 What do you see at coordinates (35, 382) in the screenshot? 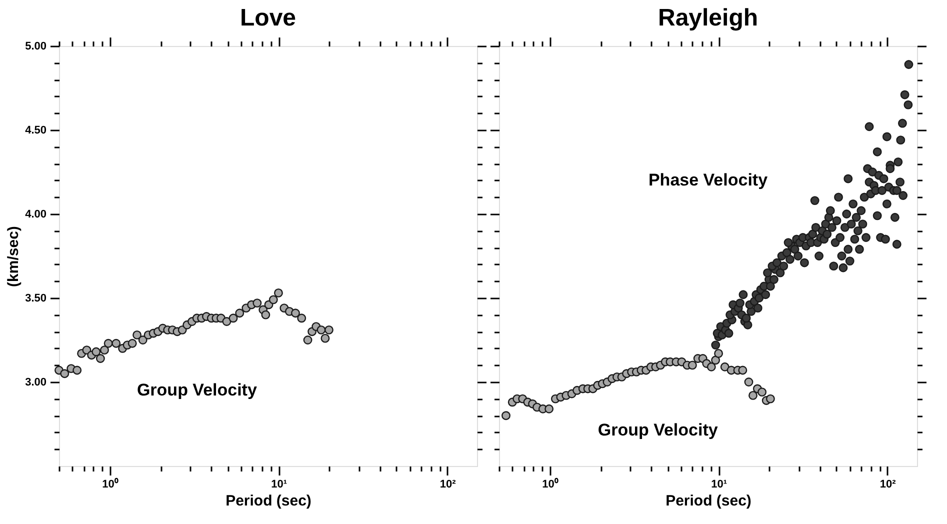
I see `y-tick-label: 3.00` at bounding box center [35, 382].